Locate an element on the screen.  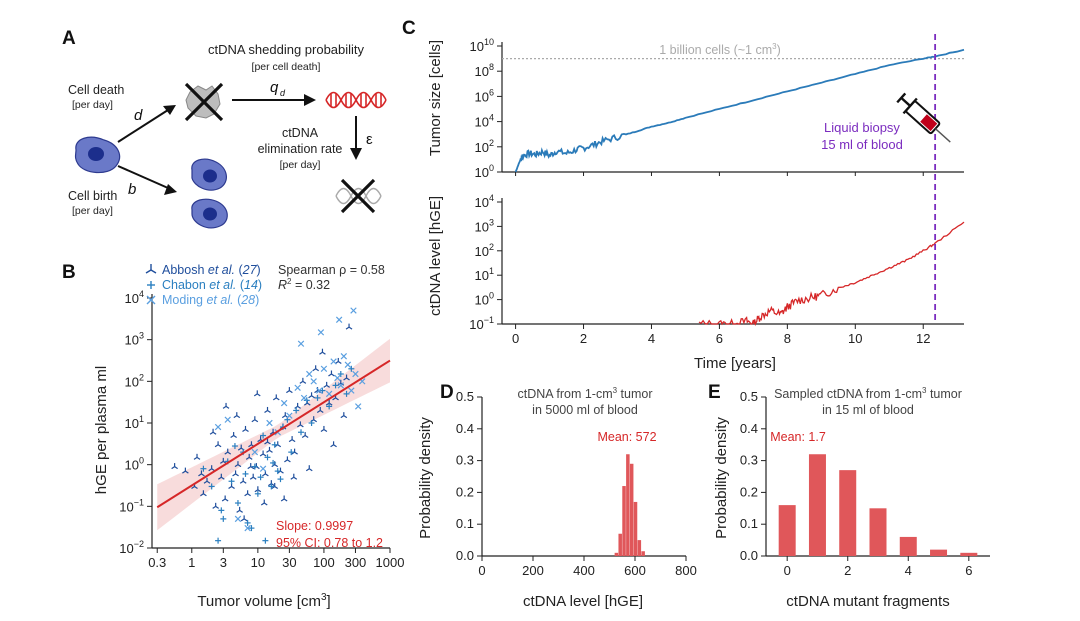
panel-d-ylabel: Probability density is located at coordinates (425, 478).